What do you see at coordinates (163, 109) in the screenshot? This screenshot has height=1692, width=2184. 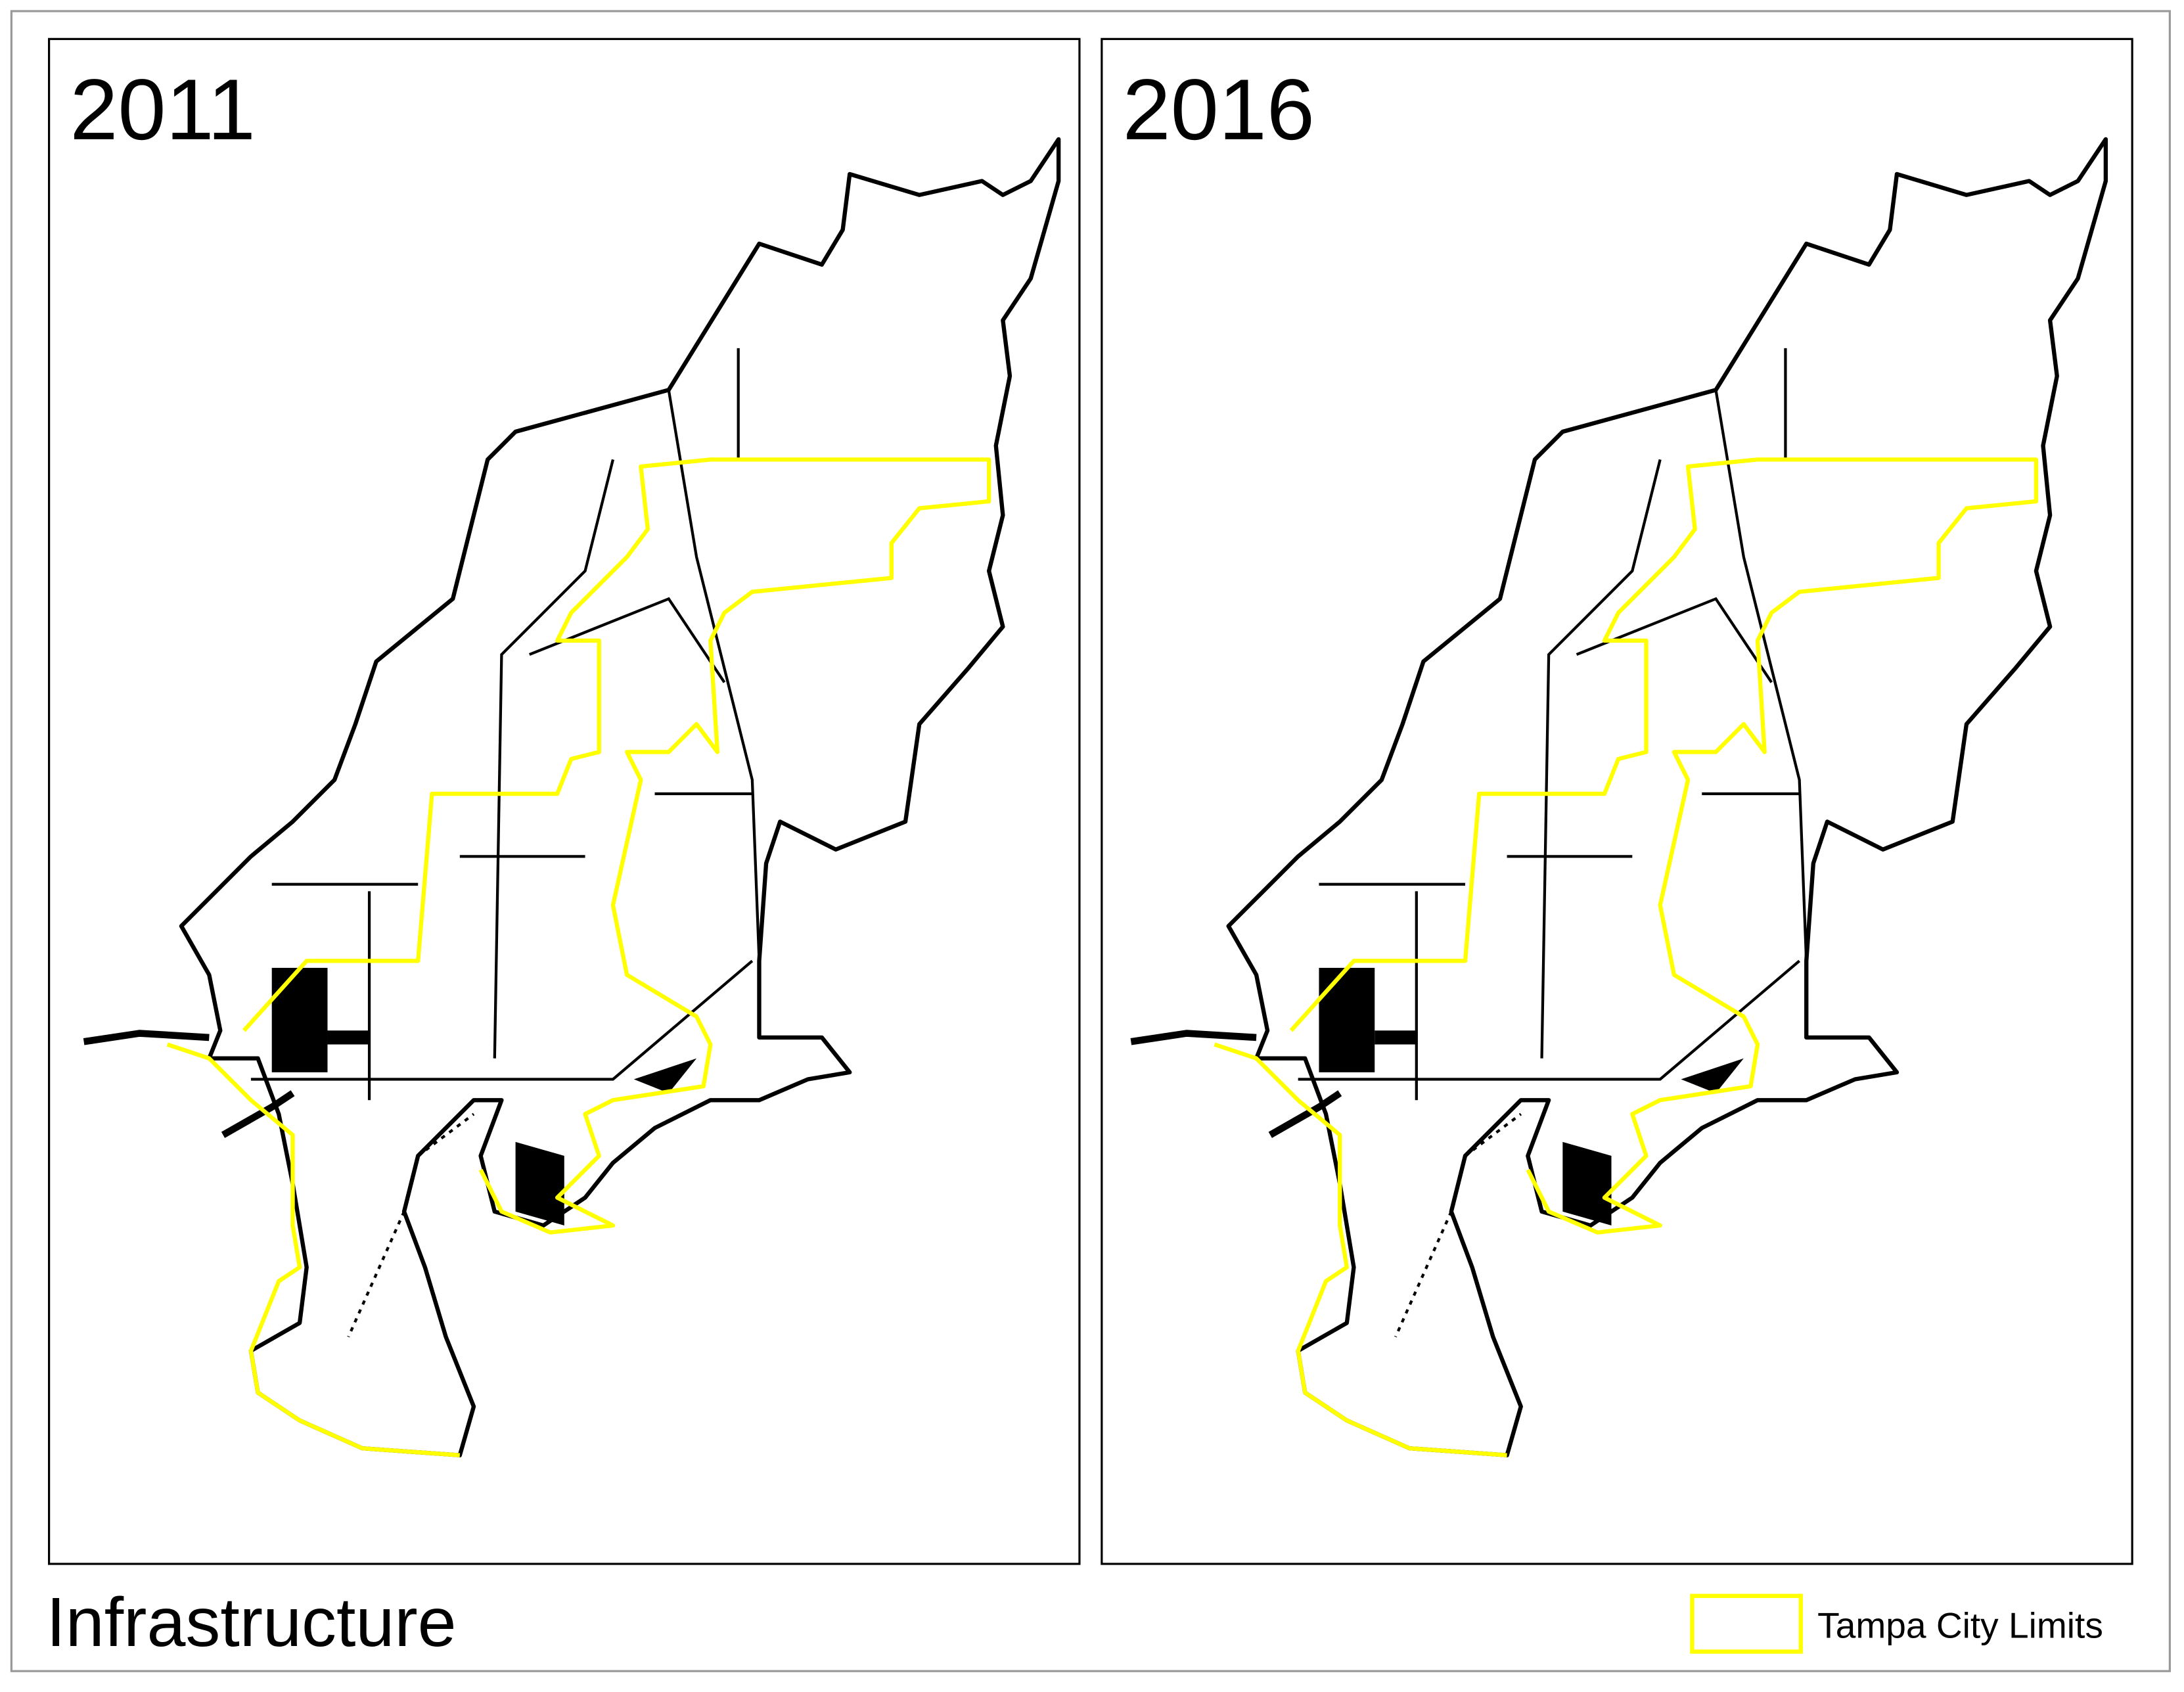 I see `panel-title: 2011` at bounding box center [163, 109].